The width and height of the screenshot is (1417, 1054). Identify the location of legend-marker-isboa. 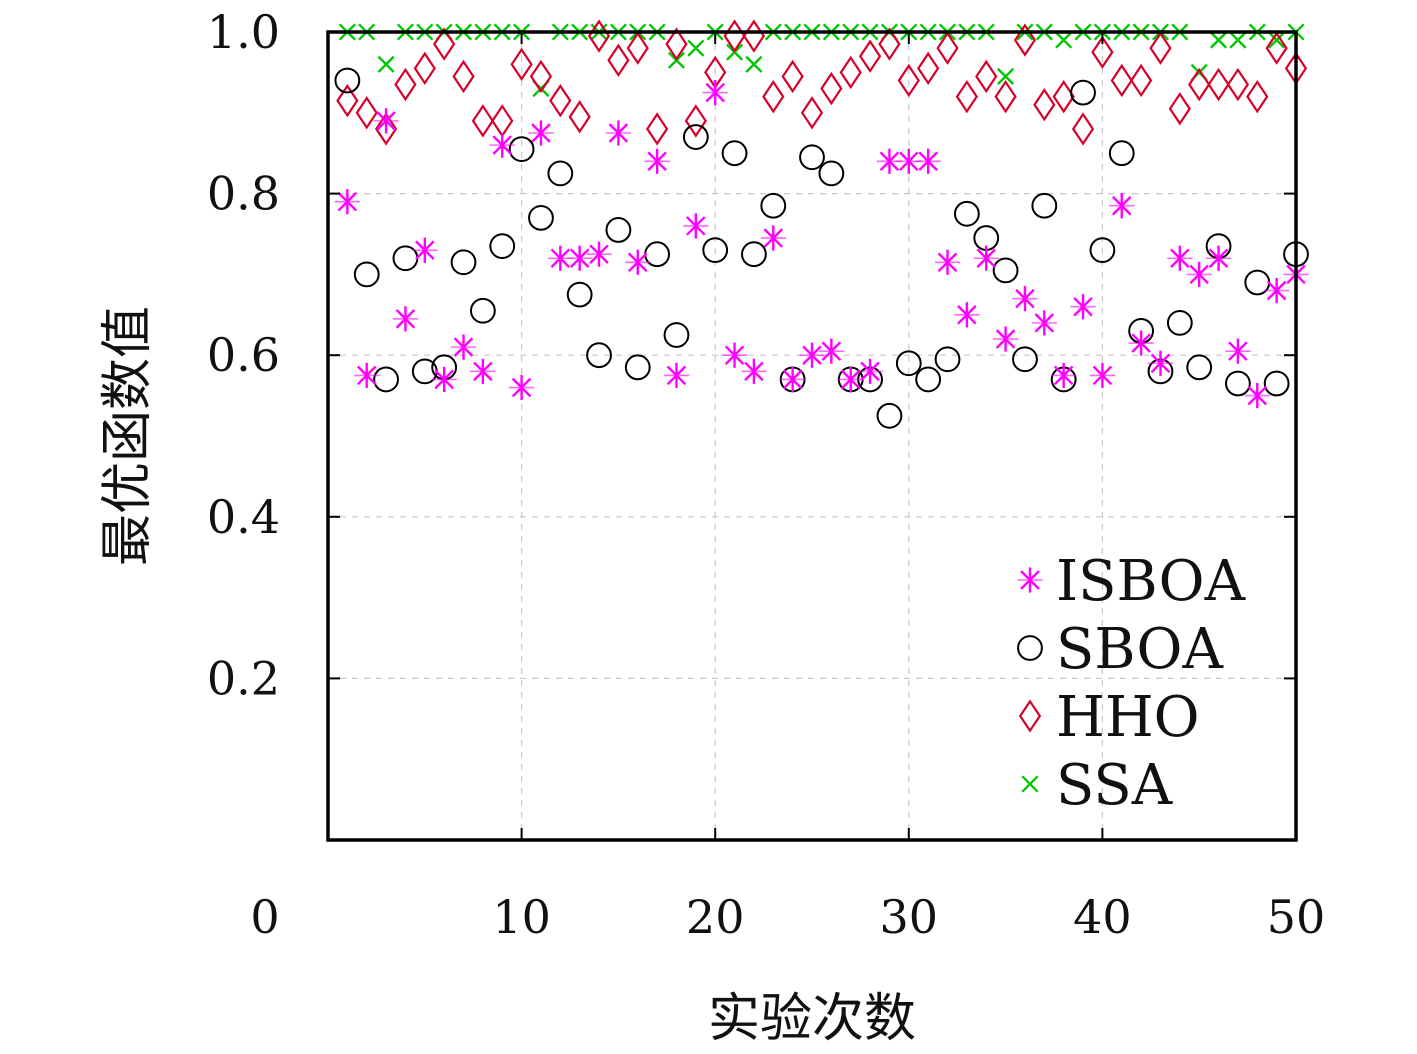
(1030, 580).